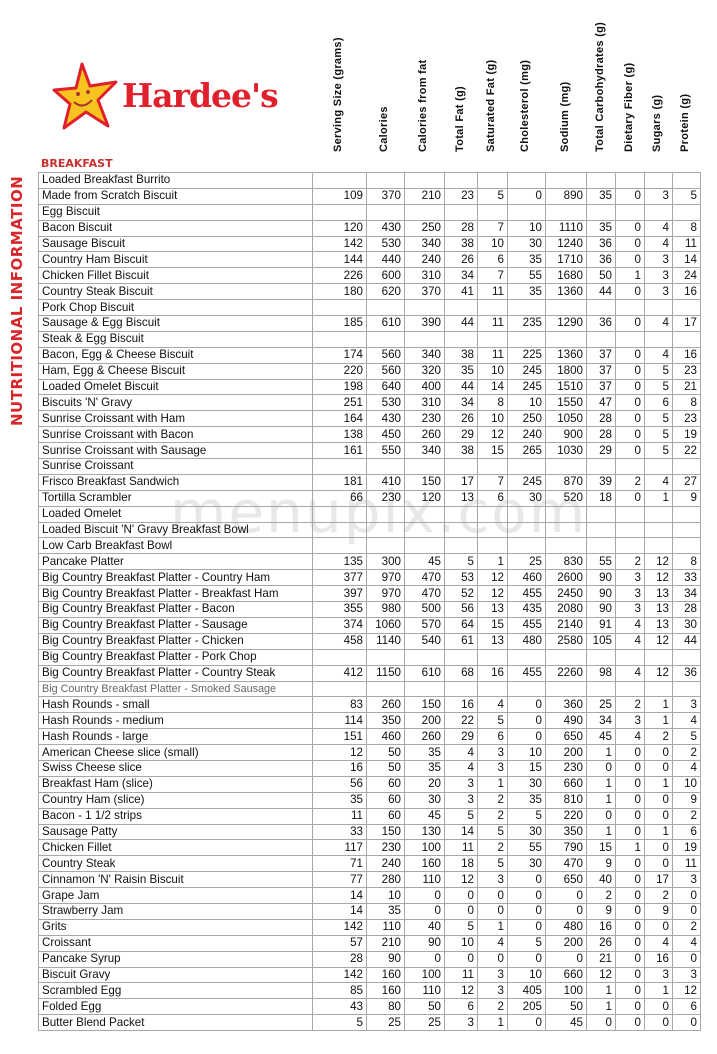 The image size is (717, 1054). I want to click on star-mascot-icon, so click(85, 96).